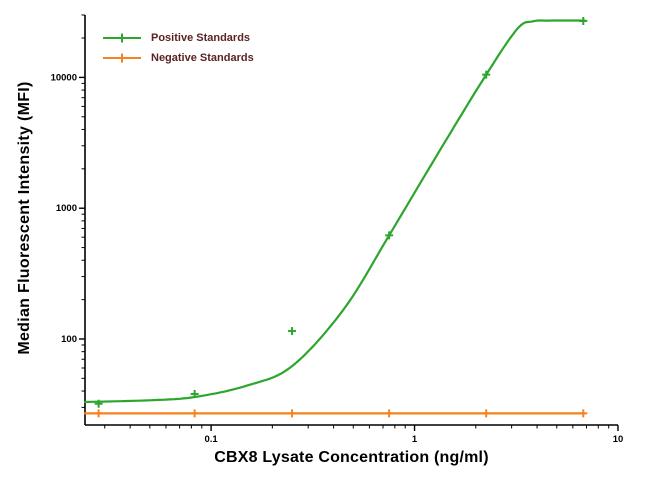 The image size is (650, 496). What do you see at coordinates (69, 339) in the screenshot?
I see `svg-text: 100` at bounding box center [69, 339].